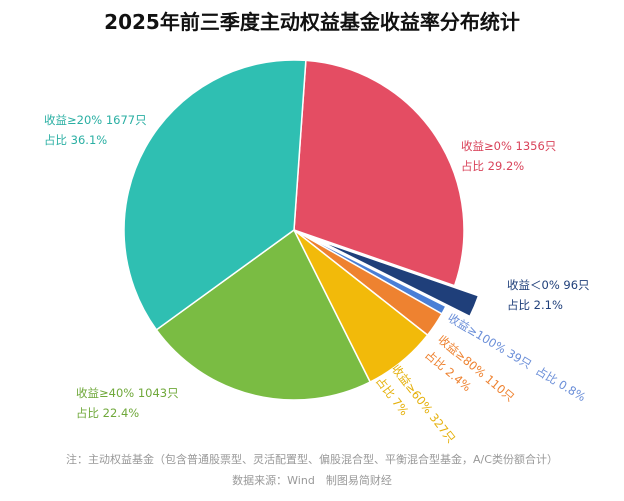 The image size is (624, 501). What do you see at coordinates (312, 480) in the screenshot?
I see `data-source: 数据来源：Wind 制图易简财经` at bounding box center [312, 480].